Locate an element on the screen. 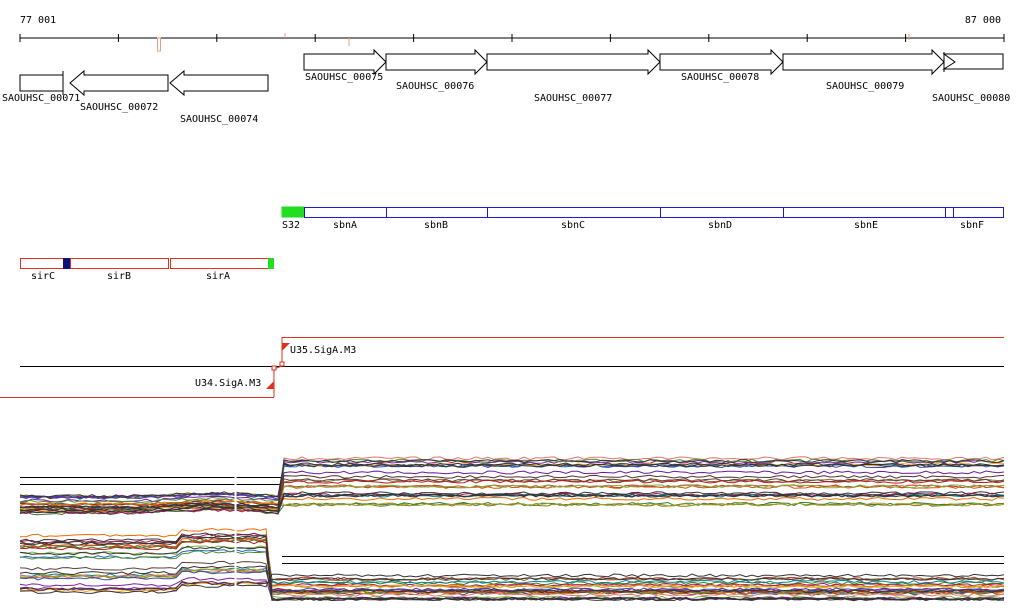  operon-label: sbnC is located at coordinates (573, 225).